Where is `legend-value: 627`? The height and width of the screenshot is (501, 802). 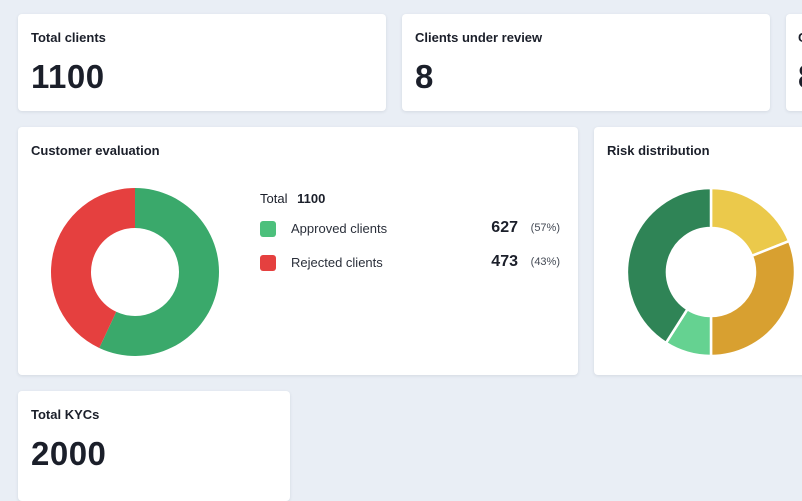 legend-value: 627 is located at coordinates (504, 227).